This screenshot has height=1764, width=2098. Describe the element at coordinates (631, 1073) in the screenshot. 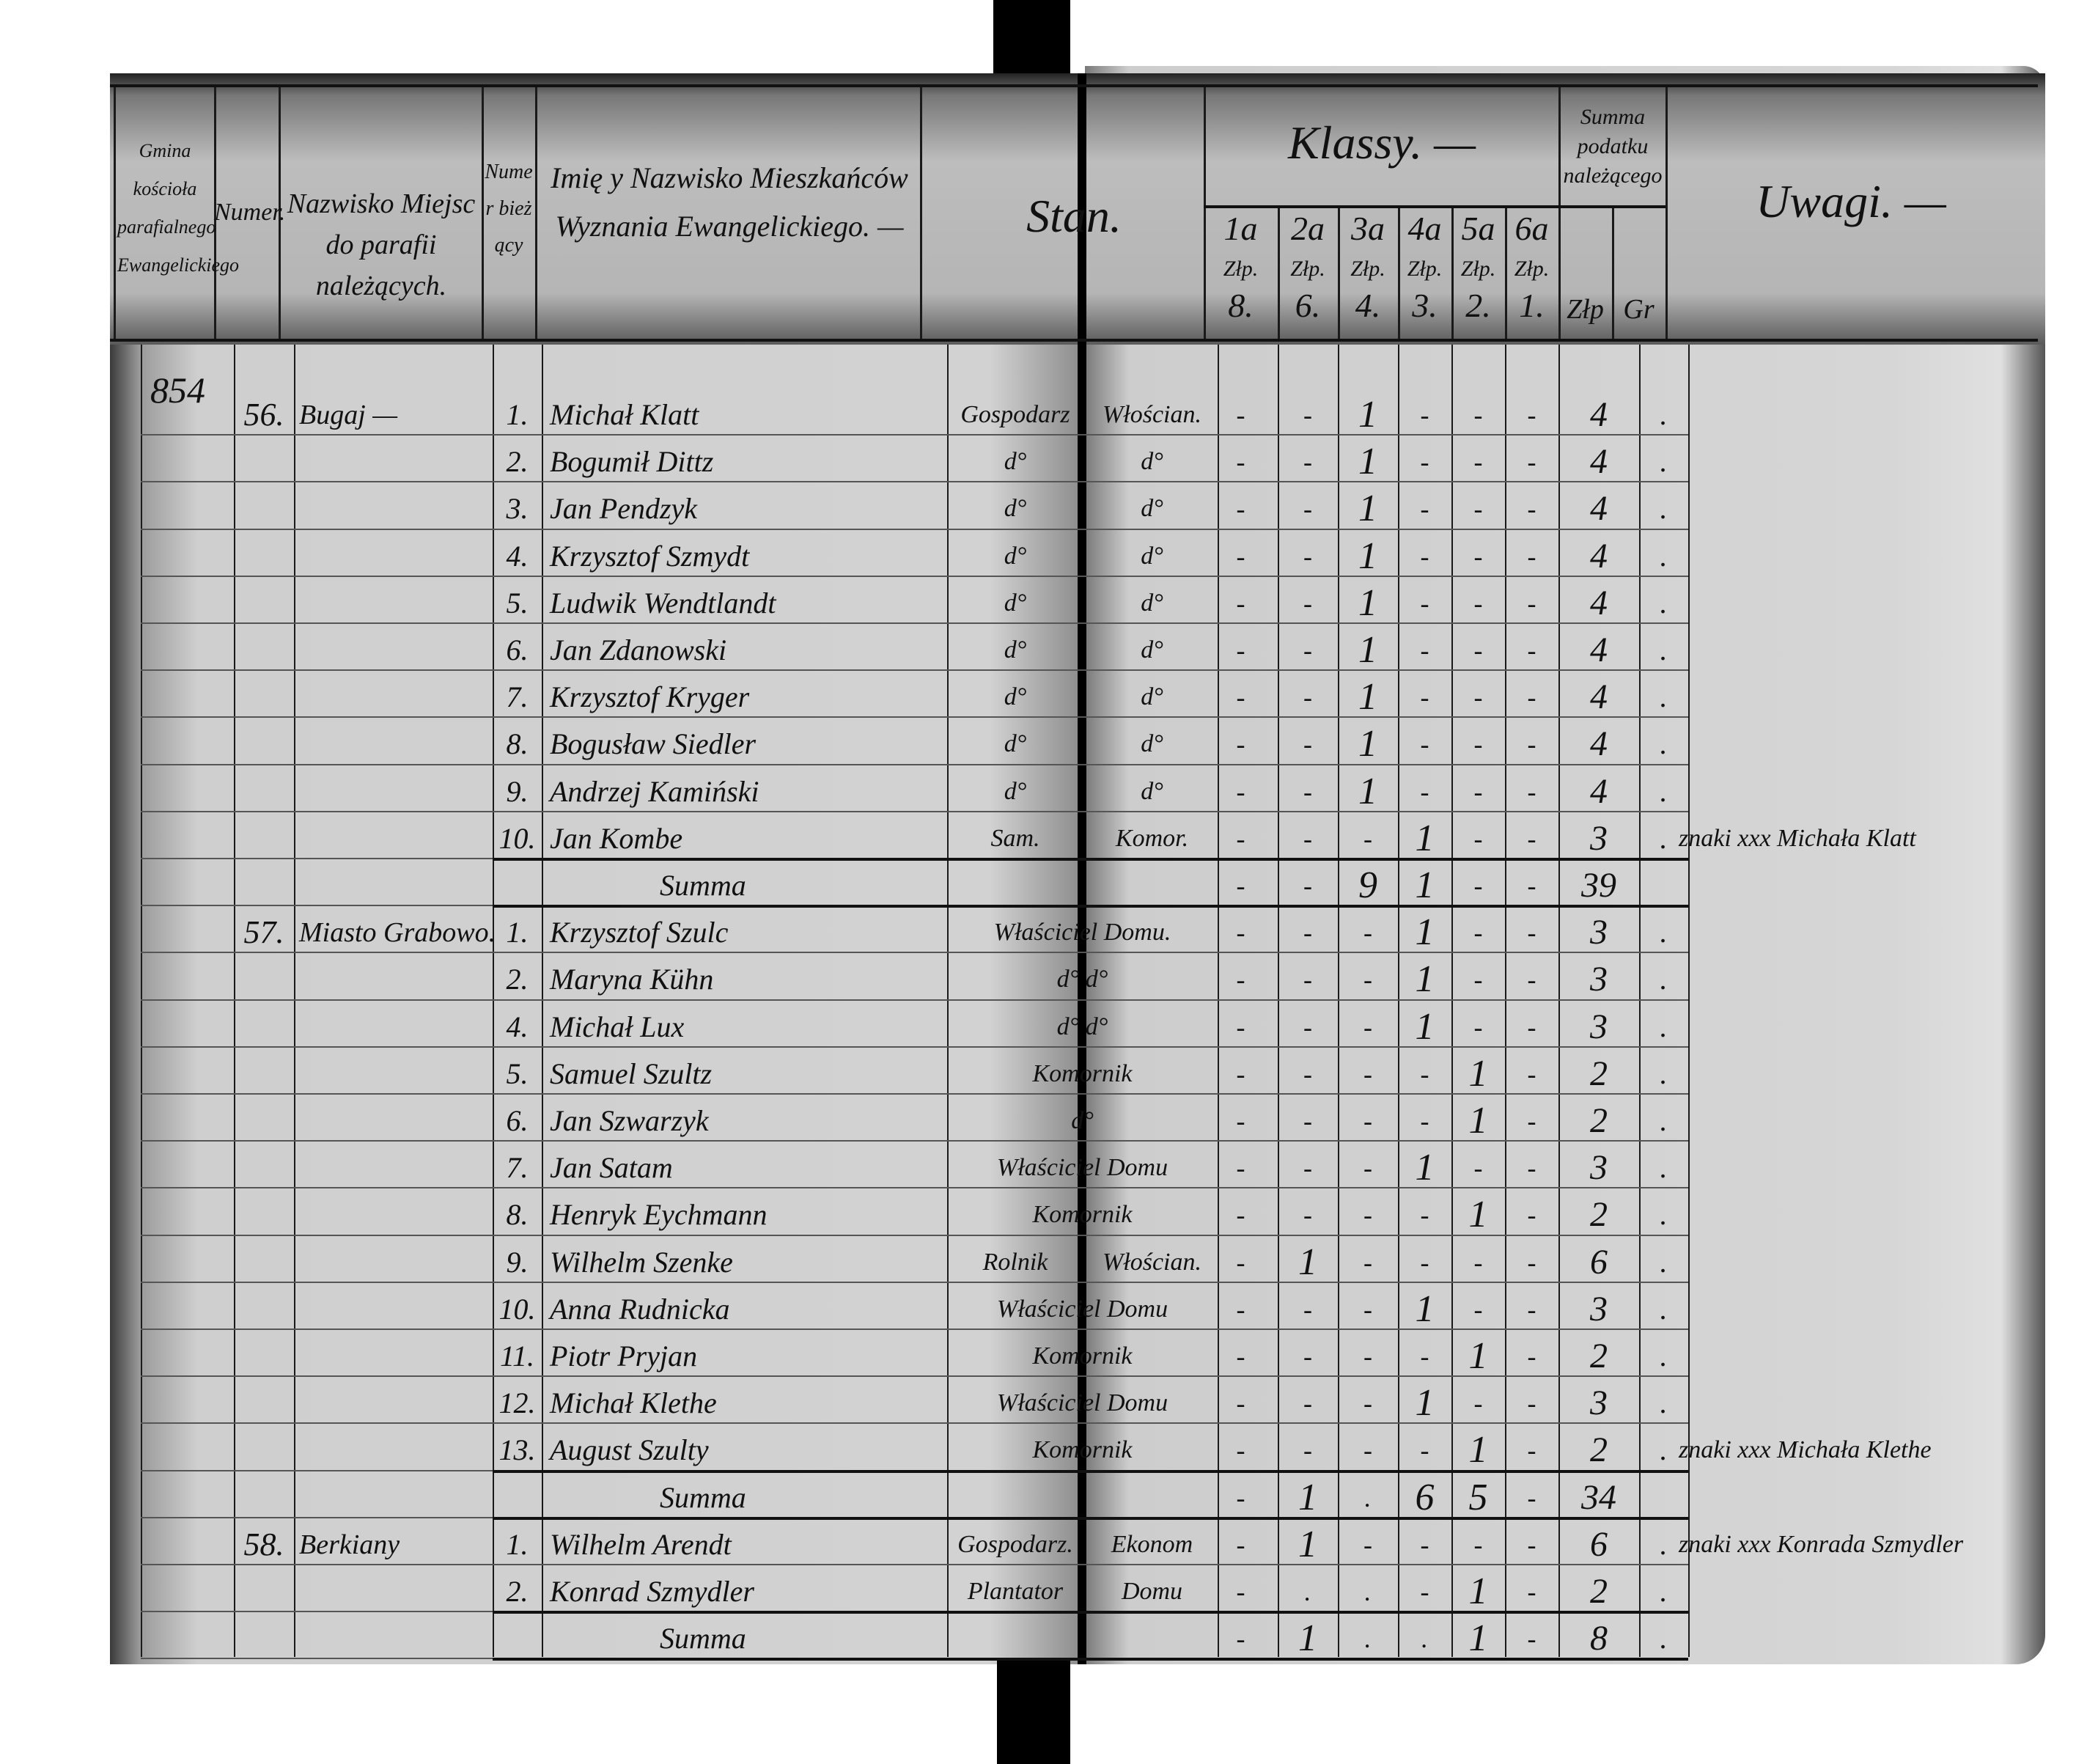

I see `resident-name: Samuel Szultz` at that location.